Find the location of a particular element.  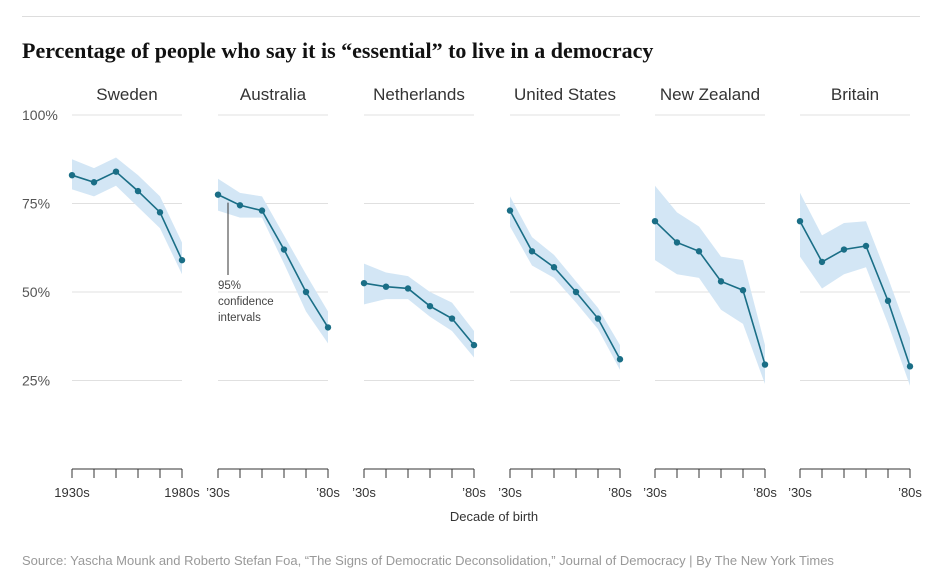

series-line-britain is located at coordinates (855, 293).